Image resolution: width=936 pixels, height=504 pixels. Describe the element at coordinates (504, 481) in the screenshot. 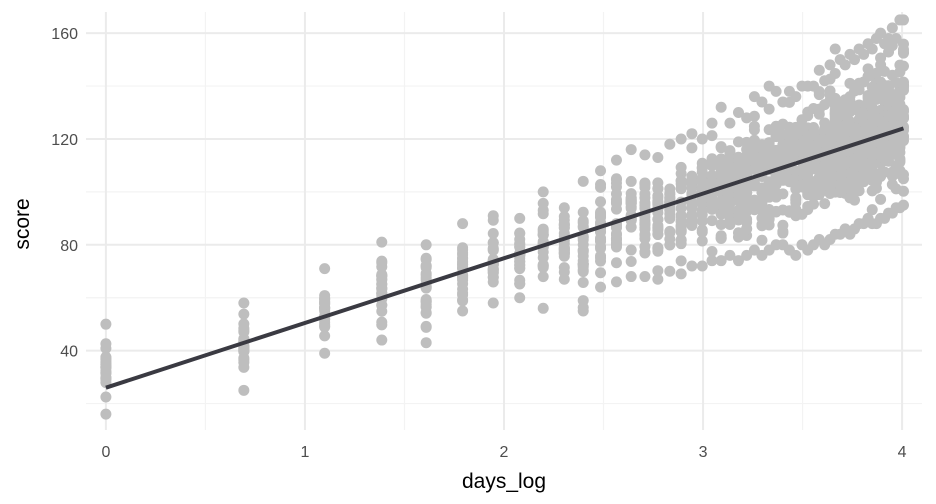

I see `x-axis-title: days_log` at that location.